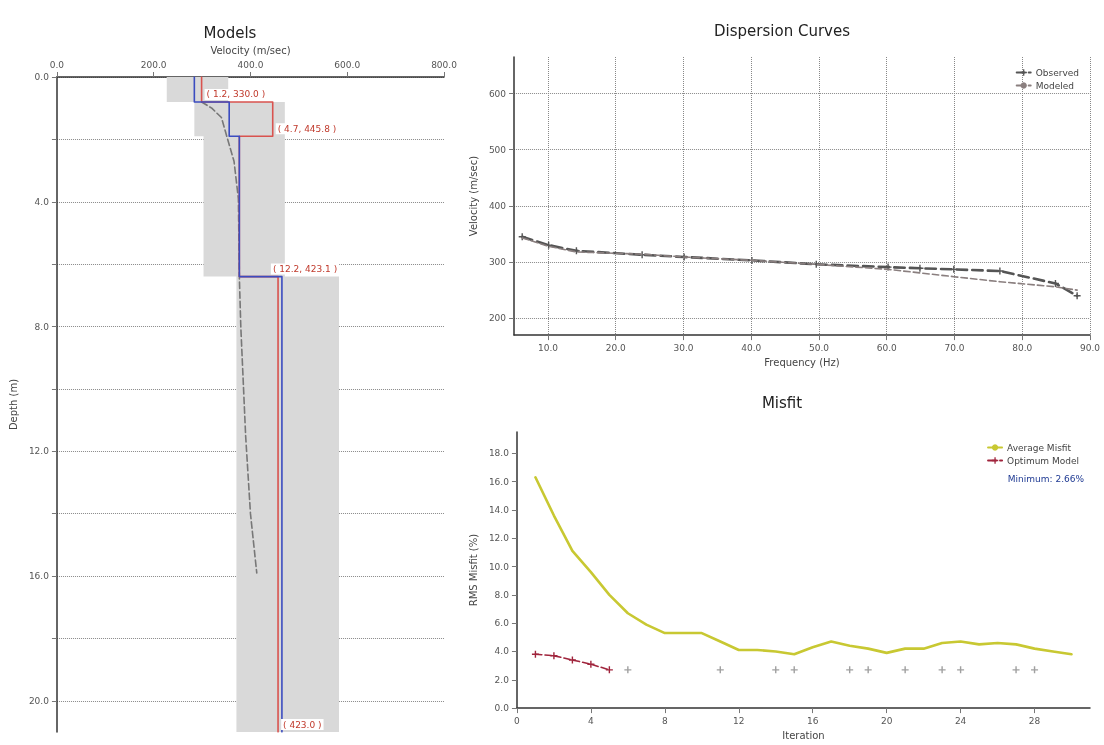  Describe the element at coordinates (802, 362) in the screenshot. I see `x-axis-title: Frequency (Hz)` at that location.